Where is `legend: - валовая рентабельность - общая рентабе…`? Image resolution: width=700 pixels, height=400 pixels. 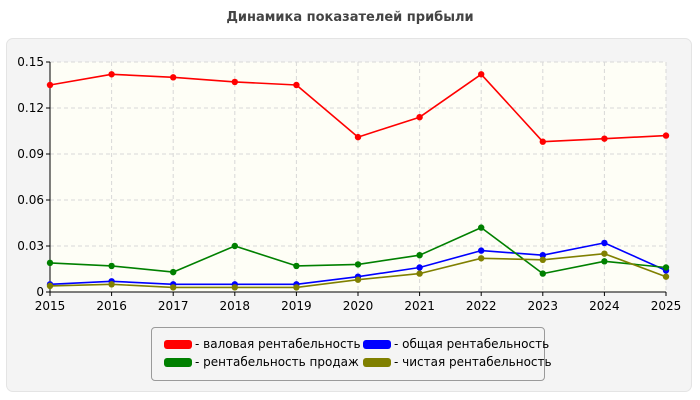 legend: - валовая рентабельность - общая рентабе… is located at coordinates (351, 354).